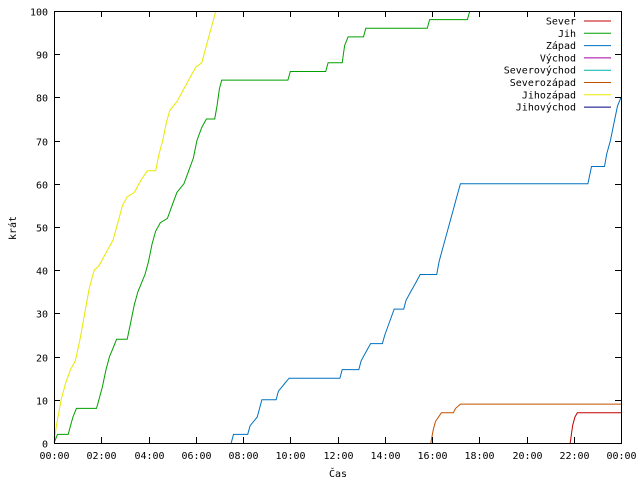 The image size is (640, 480). What do you see at coordinates (479, 456) in the screenshot?
I see `x-tick-label: 18:00` at bounding box center [479, 456].